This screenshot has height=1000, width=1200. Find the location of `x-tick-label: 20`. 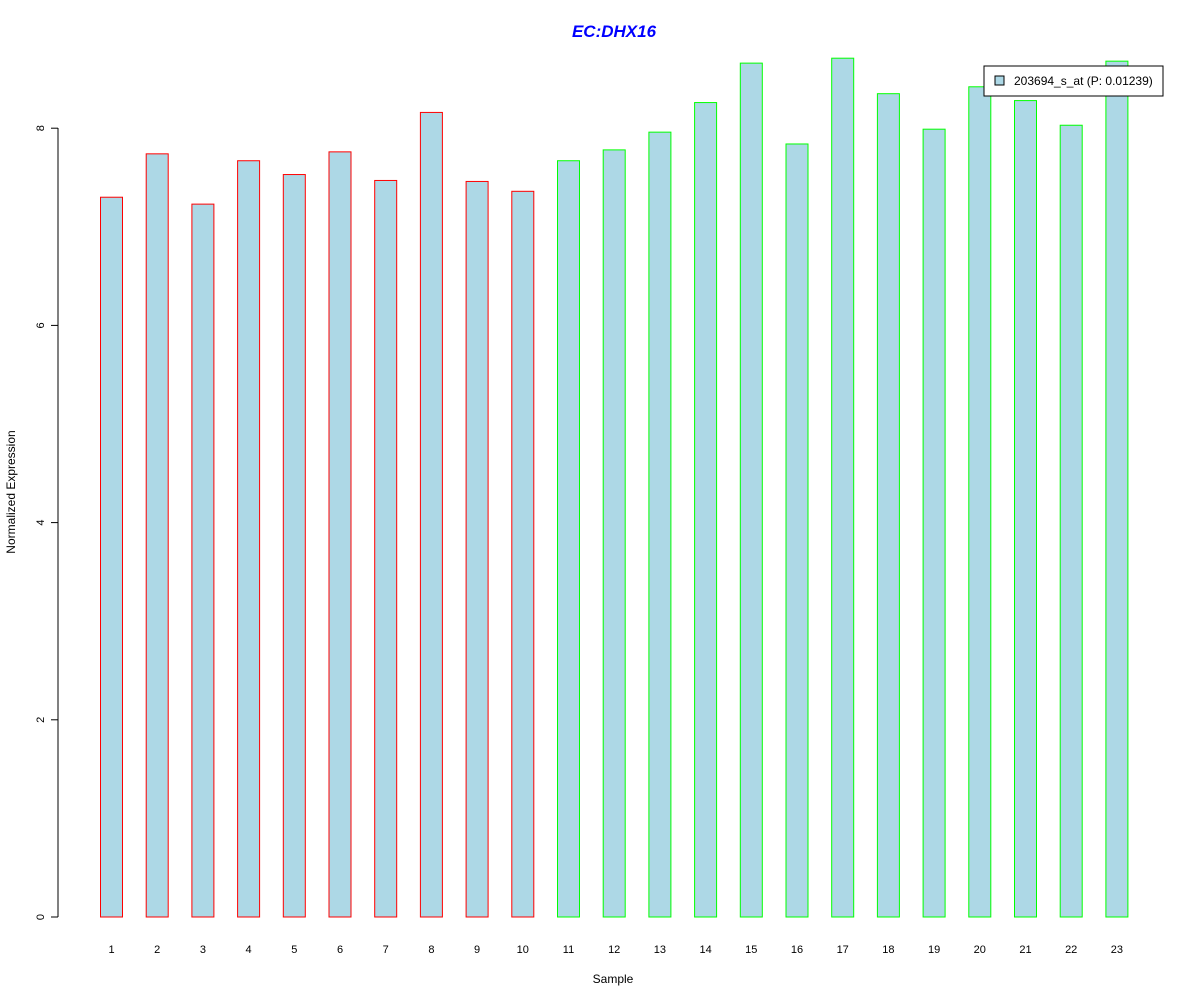

x-tick-label: 20 is located at coordinates (980, 950).